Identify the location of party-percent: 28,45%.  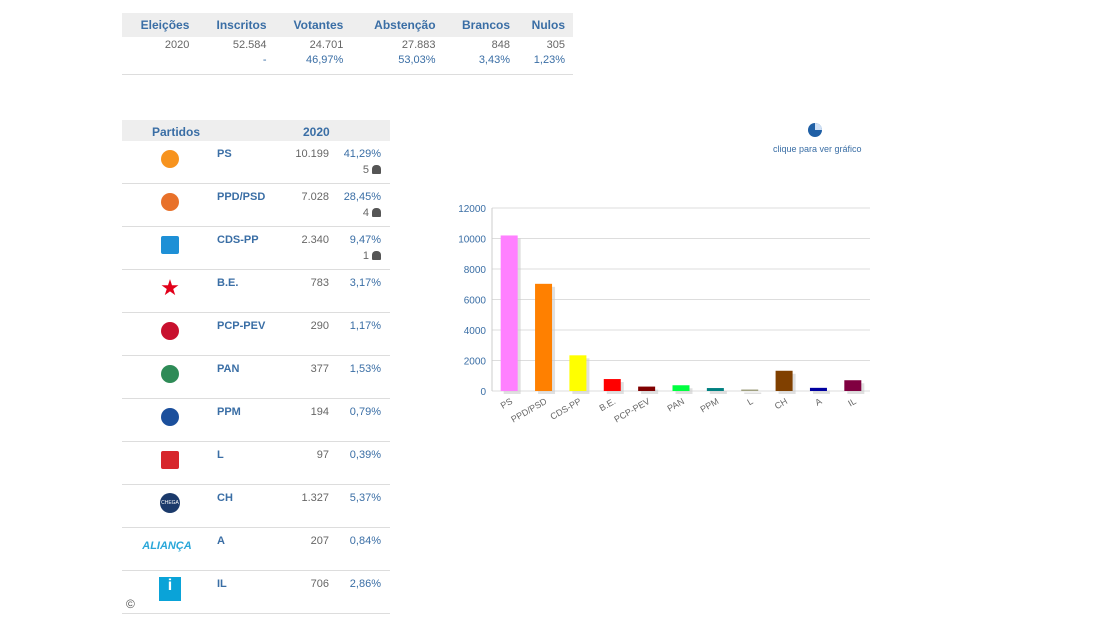
(362, 197).